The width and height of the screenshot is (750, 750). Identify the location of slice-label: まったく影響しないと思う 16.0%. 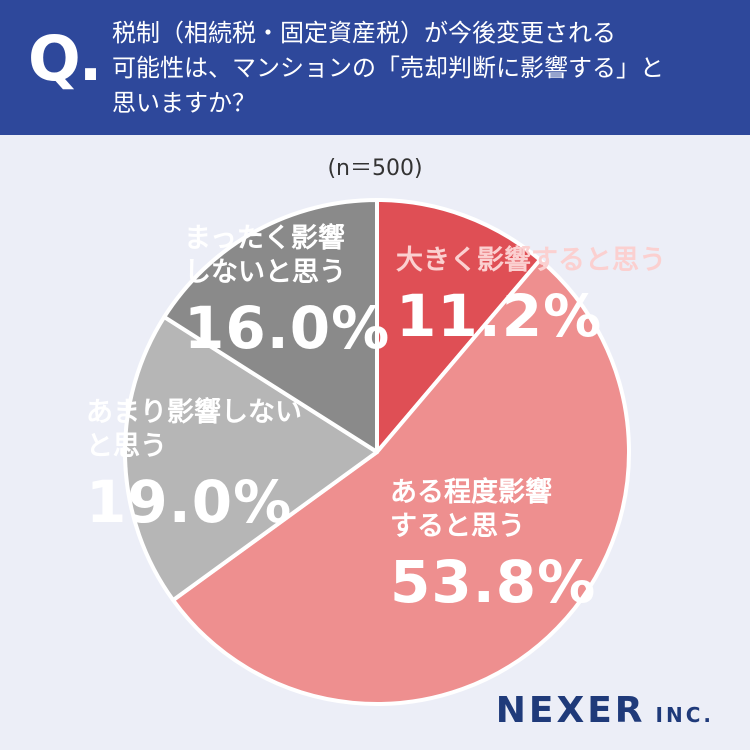
(287, 292).